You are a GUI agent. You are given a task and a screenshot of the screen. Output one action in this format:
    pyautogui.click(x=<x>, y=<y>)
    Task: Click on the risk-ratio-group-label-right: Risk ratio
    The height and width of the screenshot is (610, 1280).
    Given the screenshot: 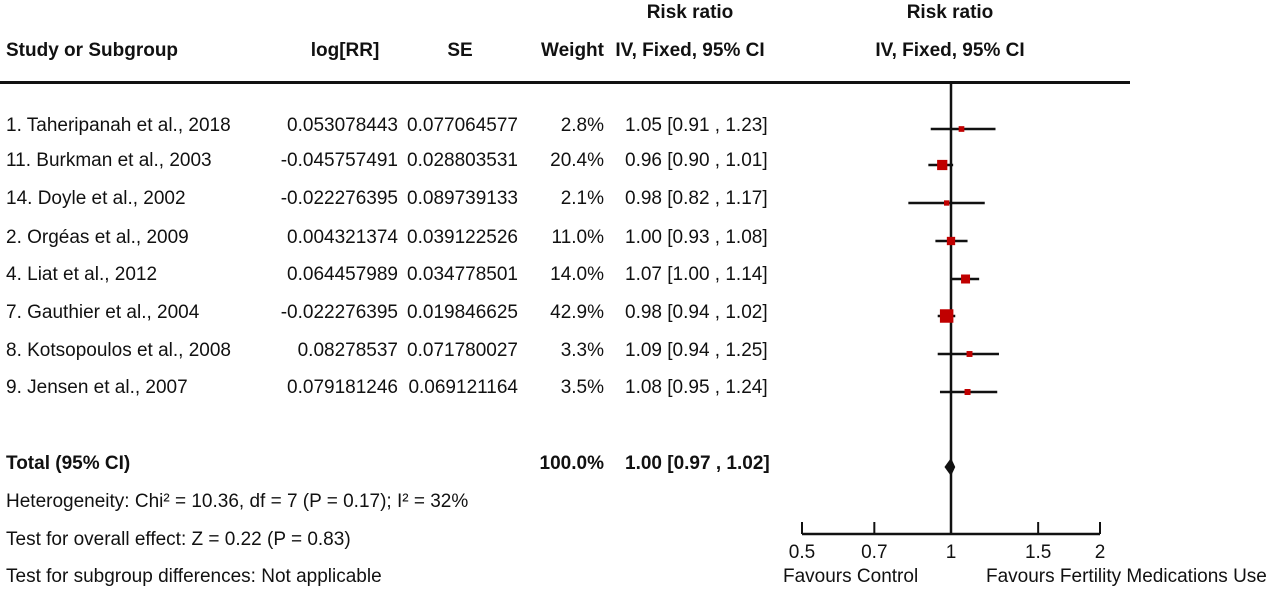 What is the action you would take?
    pyautogui.click(x=950, y=12)
    